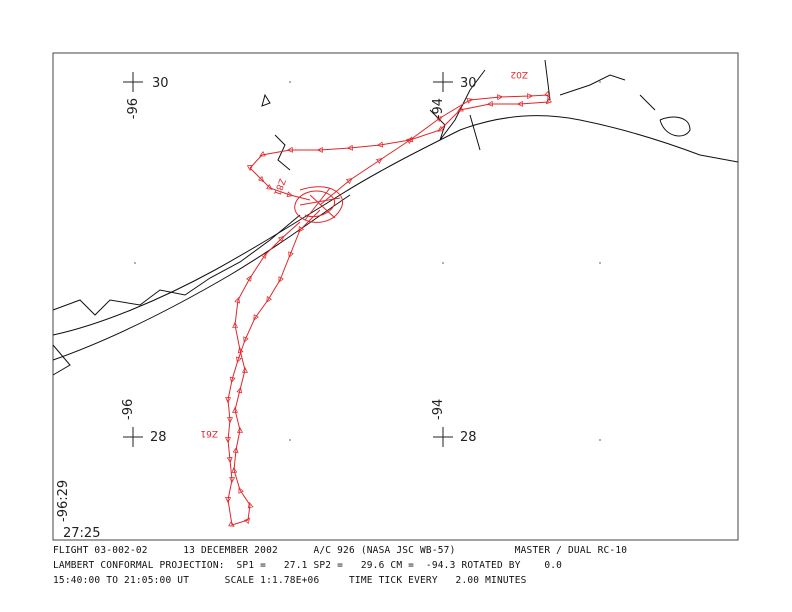 This screenshot has width=792, height=612. What do you see at coordinates (519, 74) in the screenshot?
I see `track-label: Z02` at bounding box center [519, 74].